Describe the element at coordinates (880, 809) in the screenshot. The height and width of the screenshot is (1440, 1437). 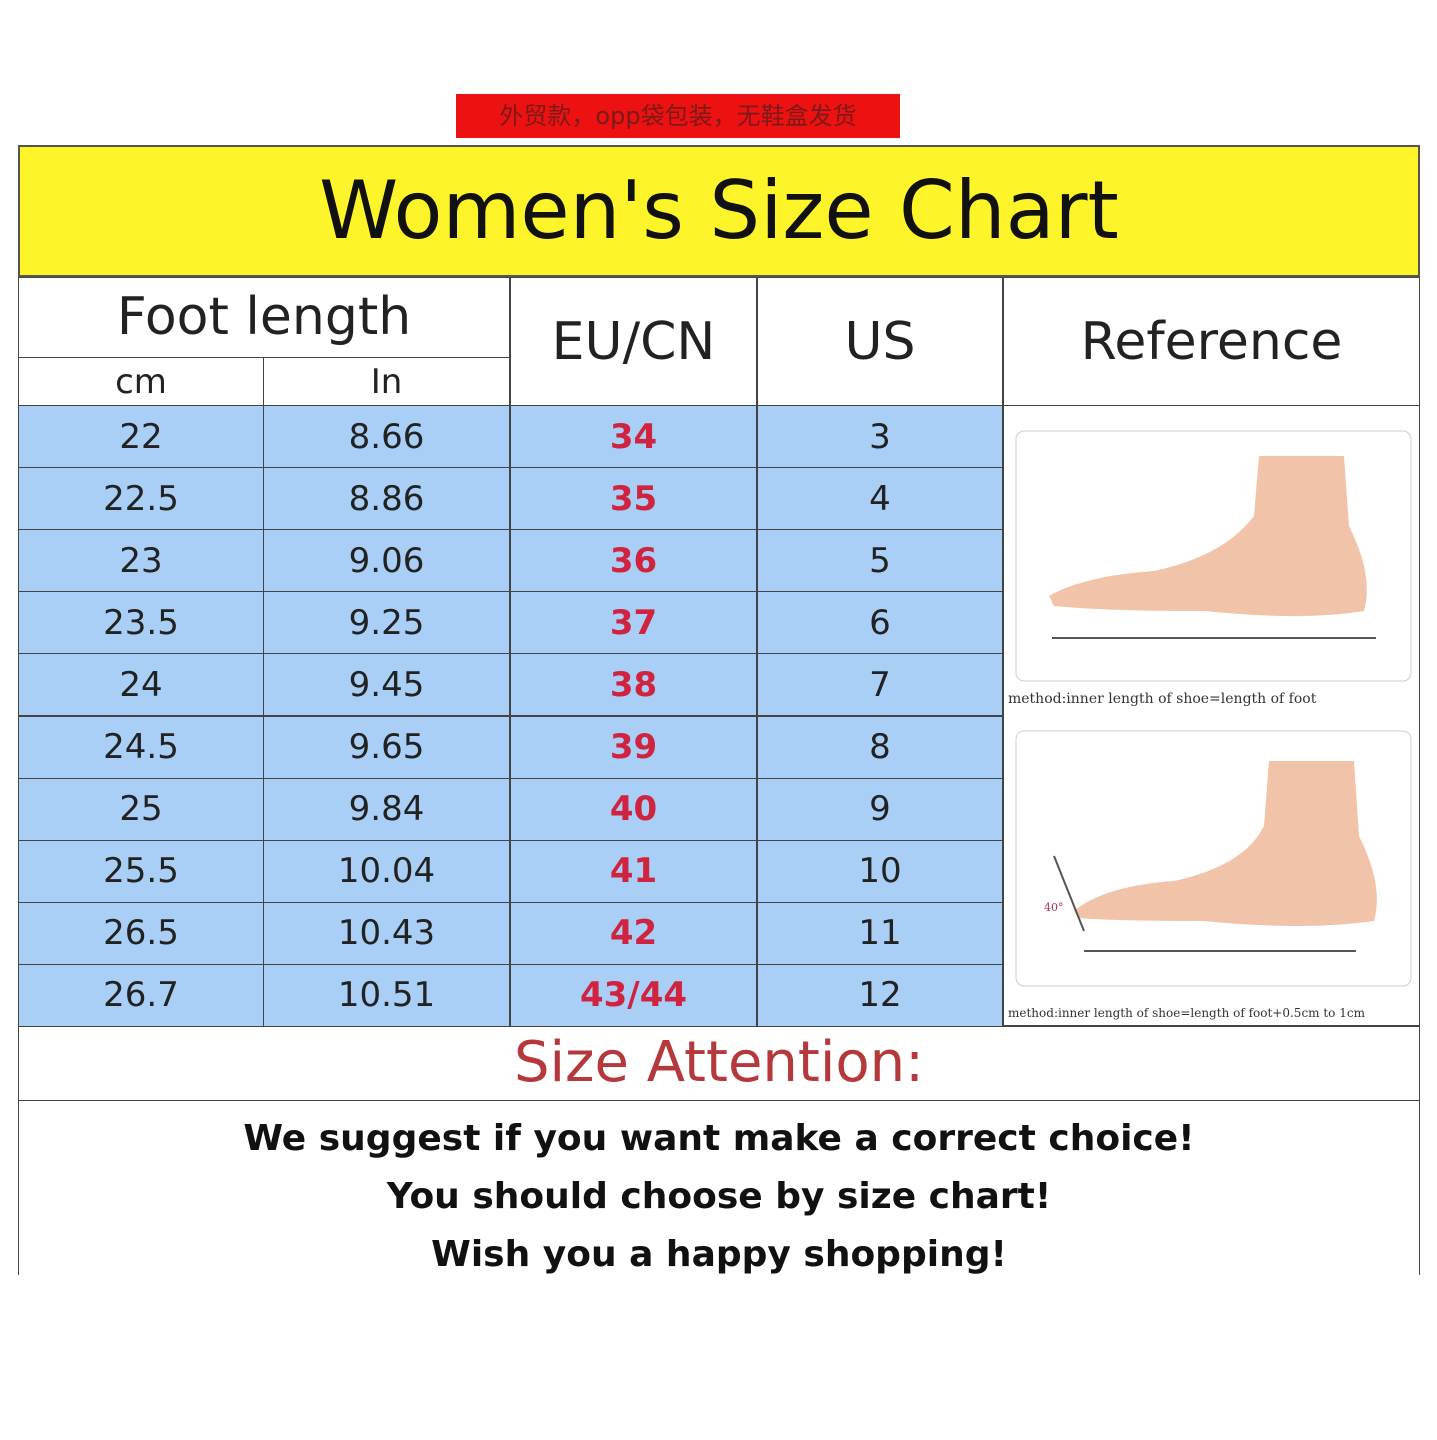
I see `size-cell-us: 9` at that location.